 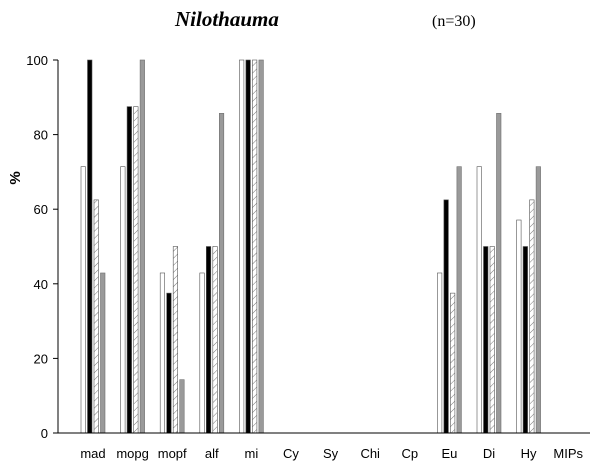 I want to click on y-tick-label-100: 100, so click(x=37, y=60).